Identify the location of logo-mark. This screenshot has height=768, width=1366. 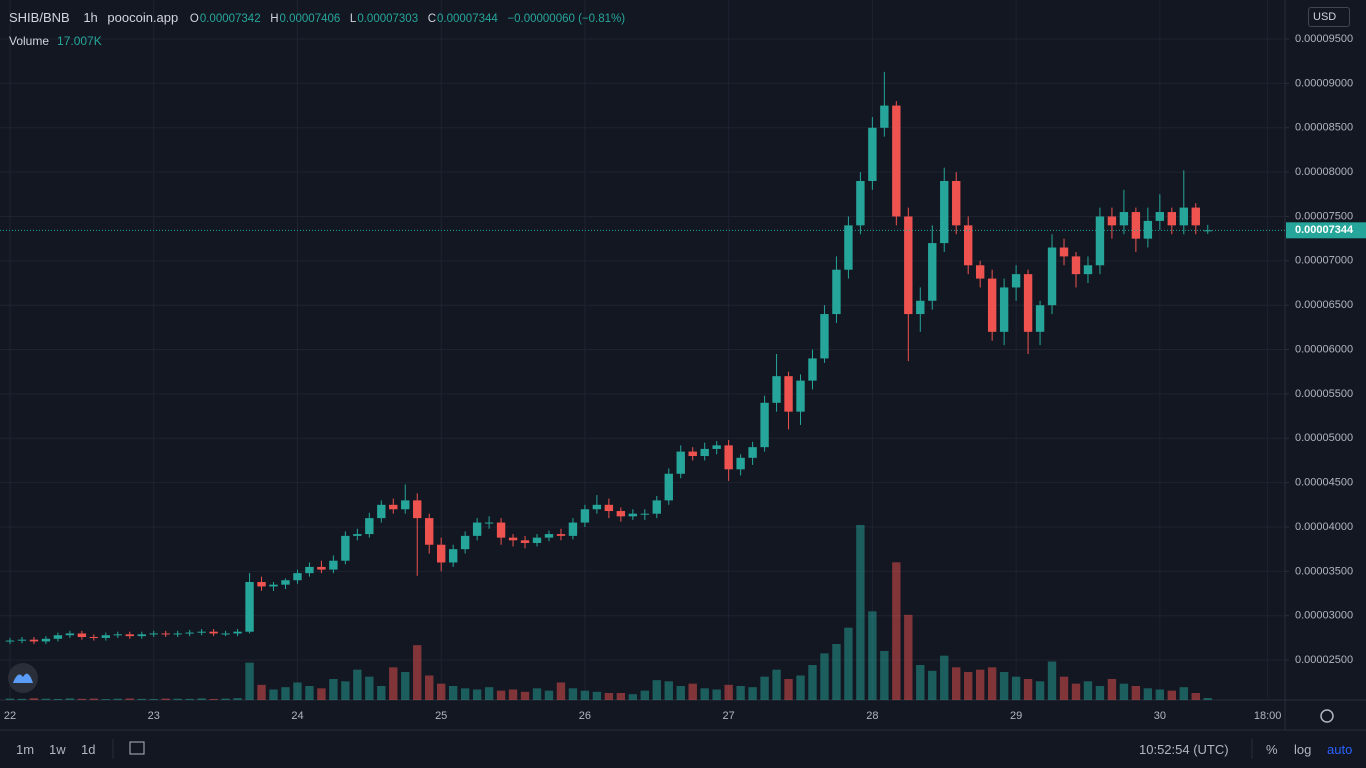
(23, 678).